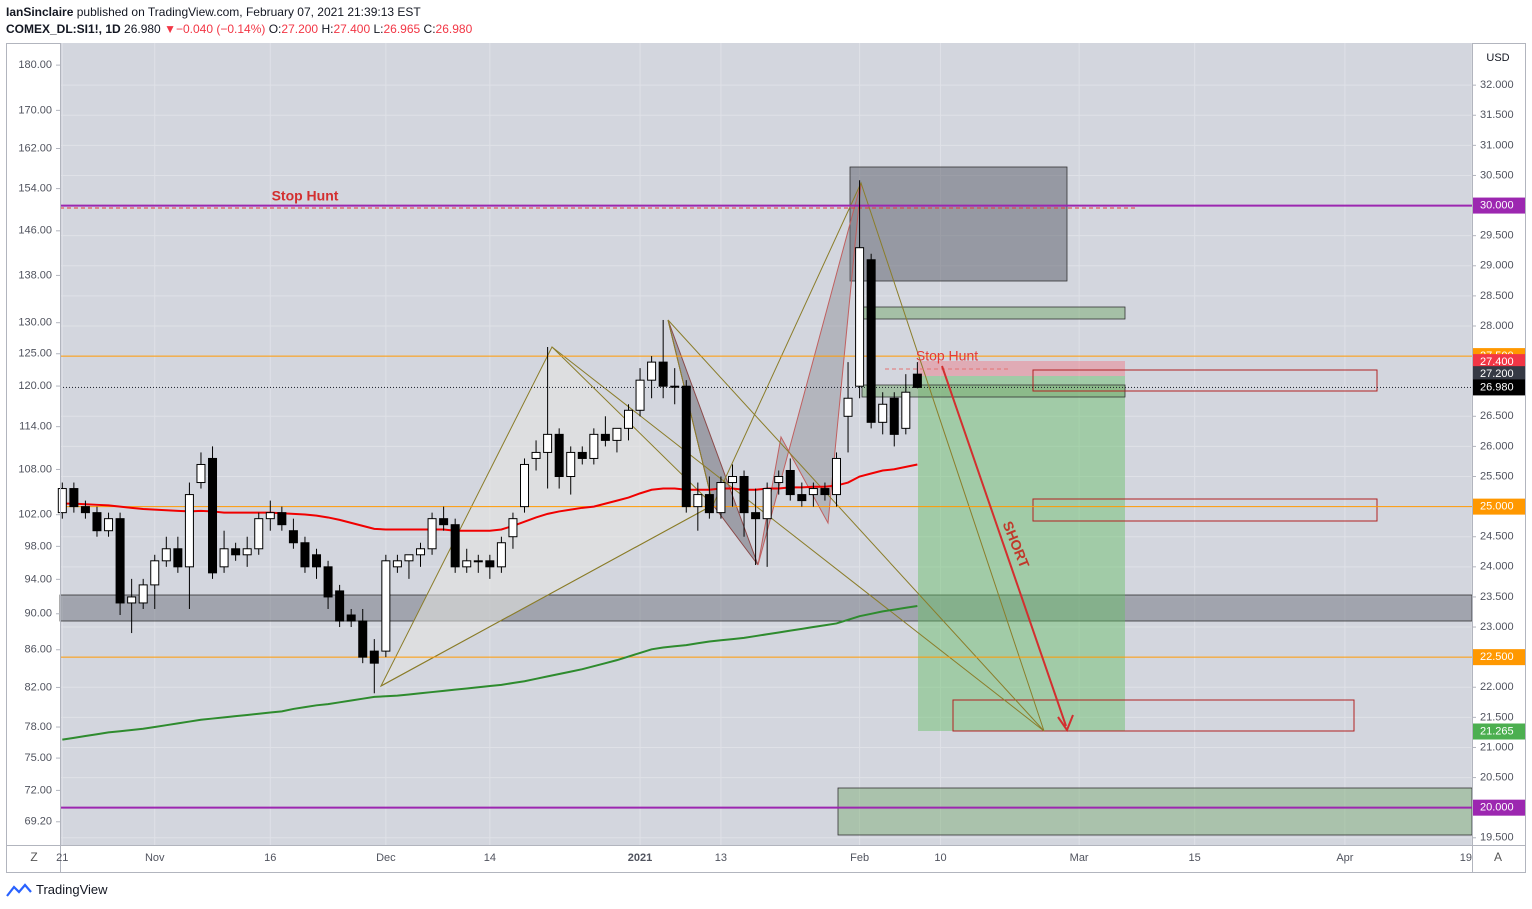 Image resolution: width=1532 pixels, height=909 pixels. What do you see at coordinates (270, 858) in the screenshot?
I see `x-tick-label: 16` at bounding box center [270, 858].